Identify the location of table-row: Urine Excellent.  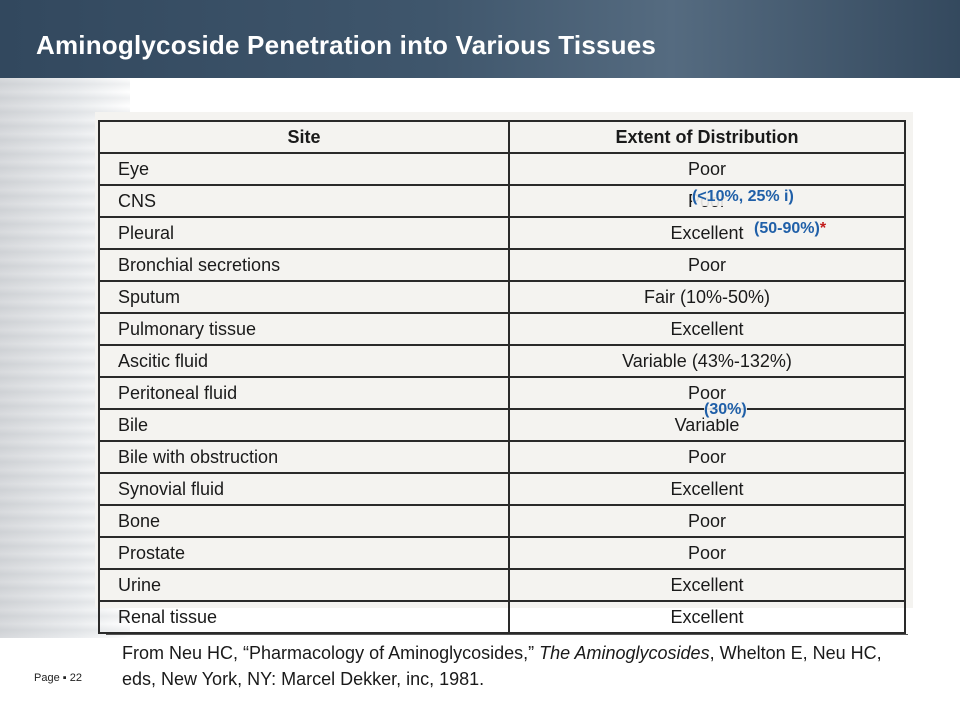
(502, 585).